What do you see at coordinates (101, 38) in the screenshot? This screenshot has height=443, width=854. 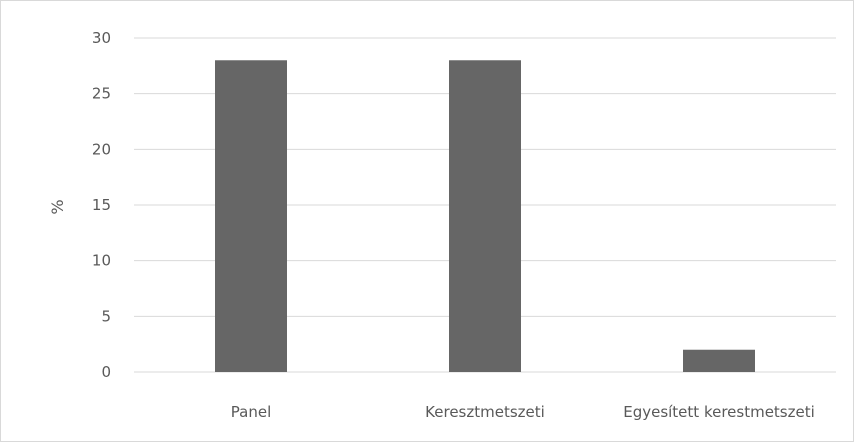 I see `y-tick-label: 30` at bounding box center [101, 38].